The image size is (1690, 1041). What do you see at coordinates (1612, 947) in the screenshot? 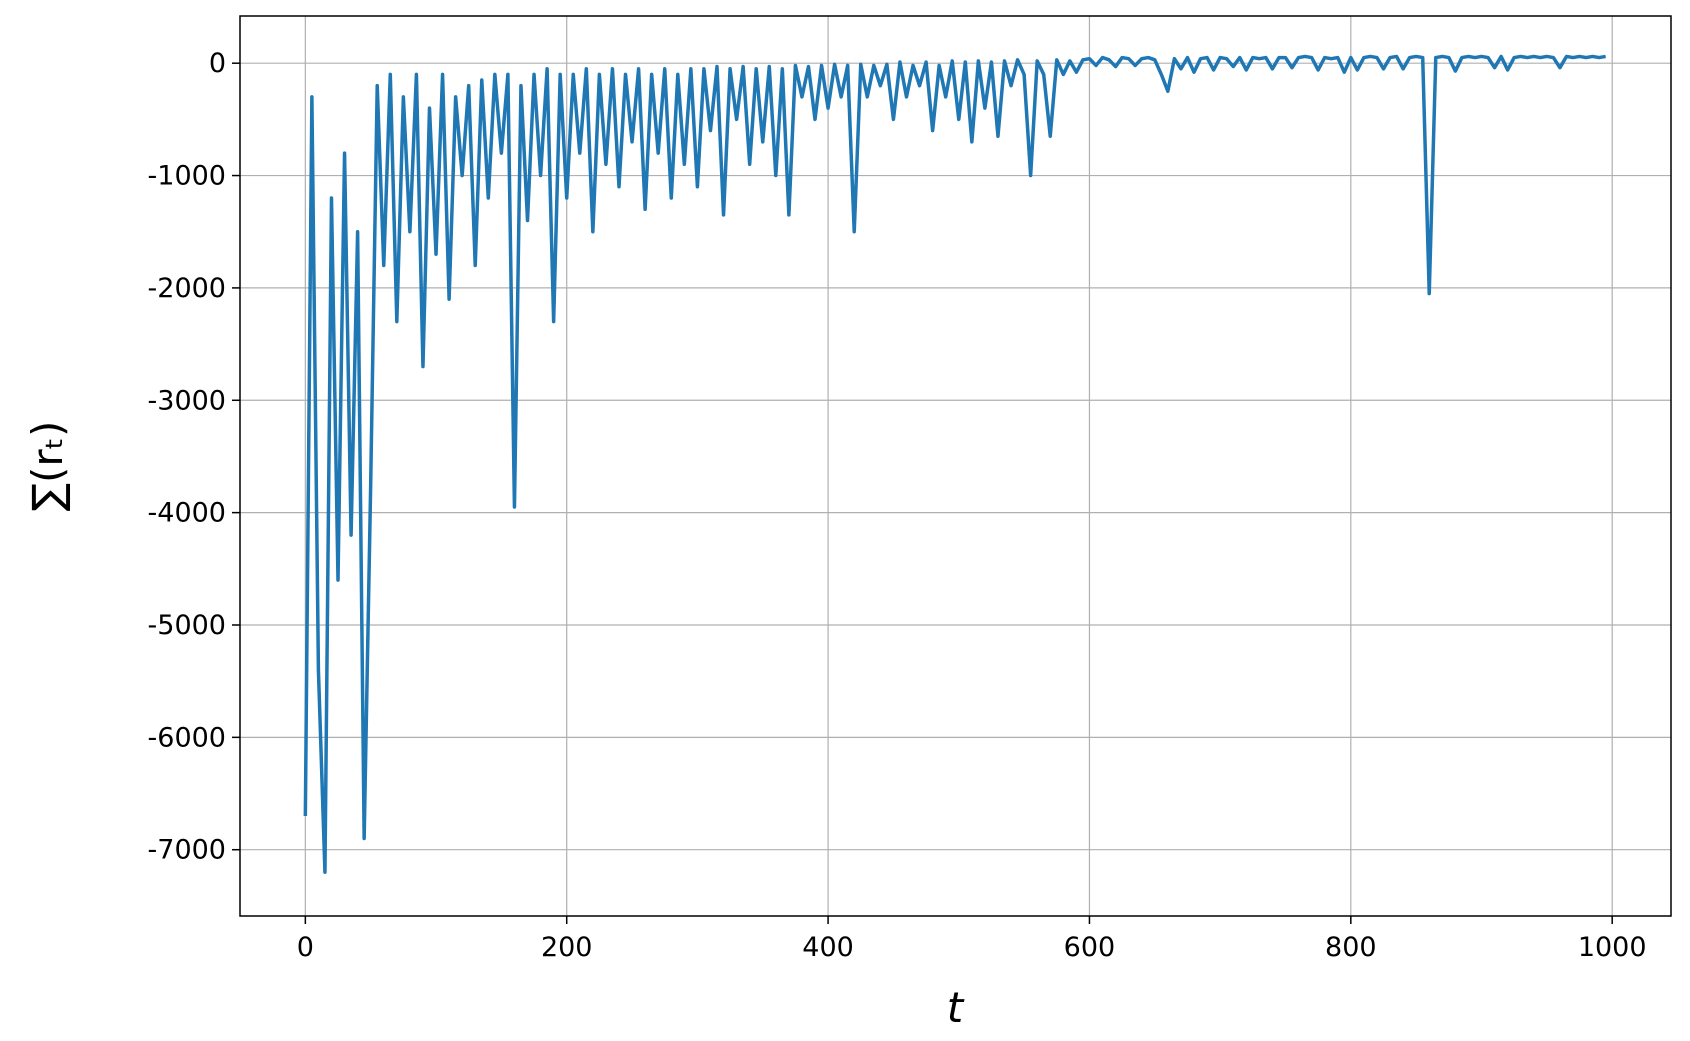
I see `x-tick-label: 1000` at bounding box center [1612, 947].